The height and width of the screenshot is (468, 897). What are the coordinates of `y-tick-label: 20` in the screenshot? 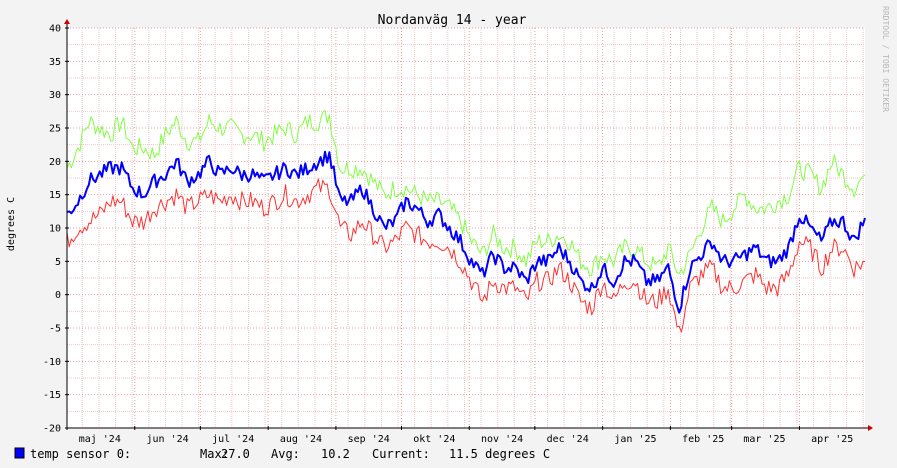 It's located at (55, 162).